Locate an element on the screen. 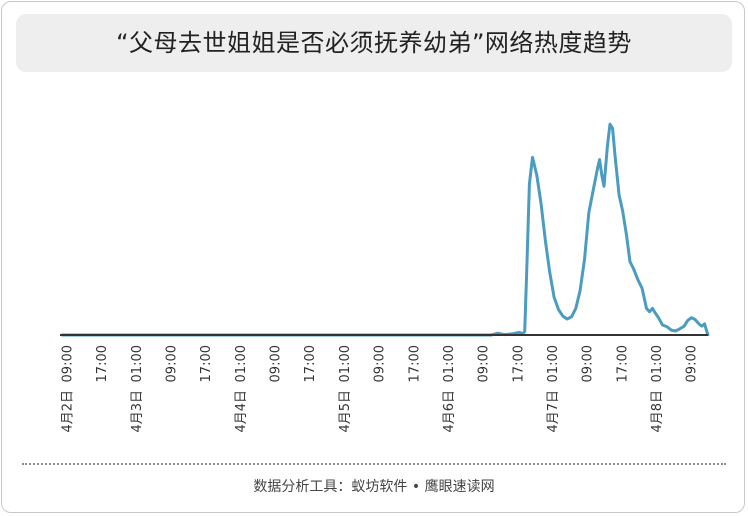  x-date-label: 4月8日 is located at coordinates (657, 411).